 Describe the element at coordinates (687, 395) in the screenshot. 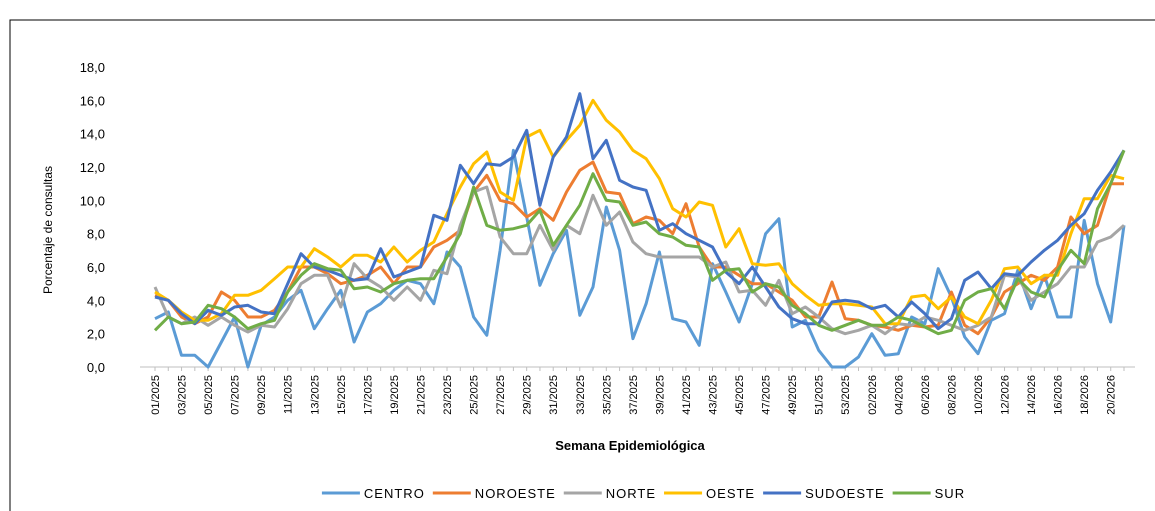

I see `x-tick-label: 41/2025` at that location.